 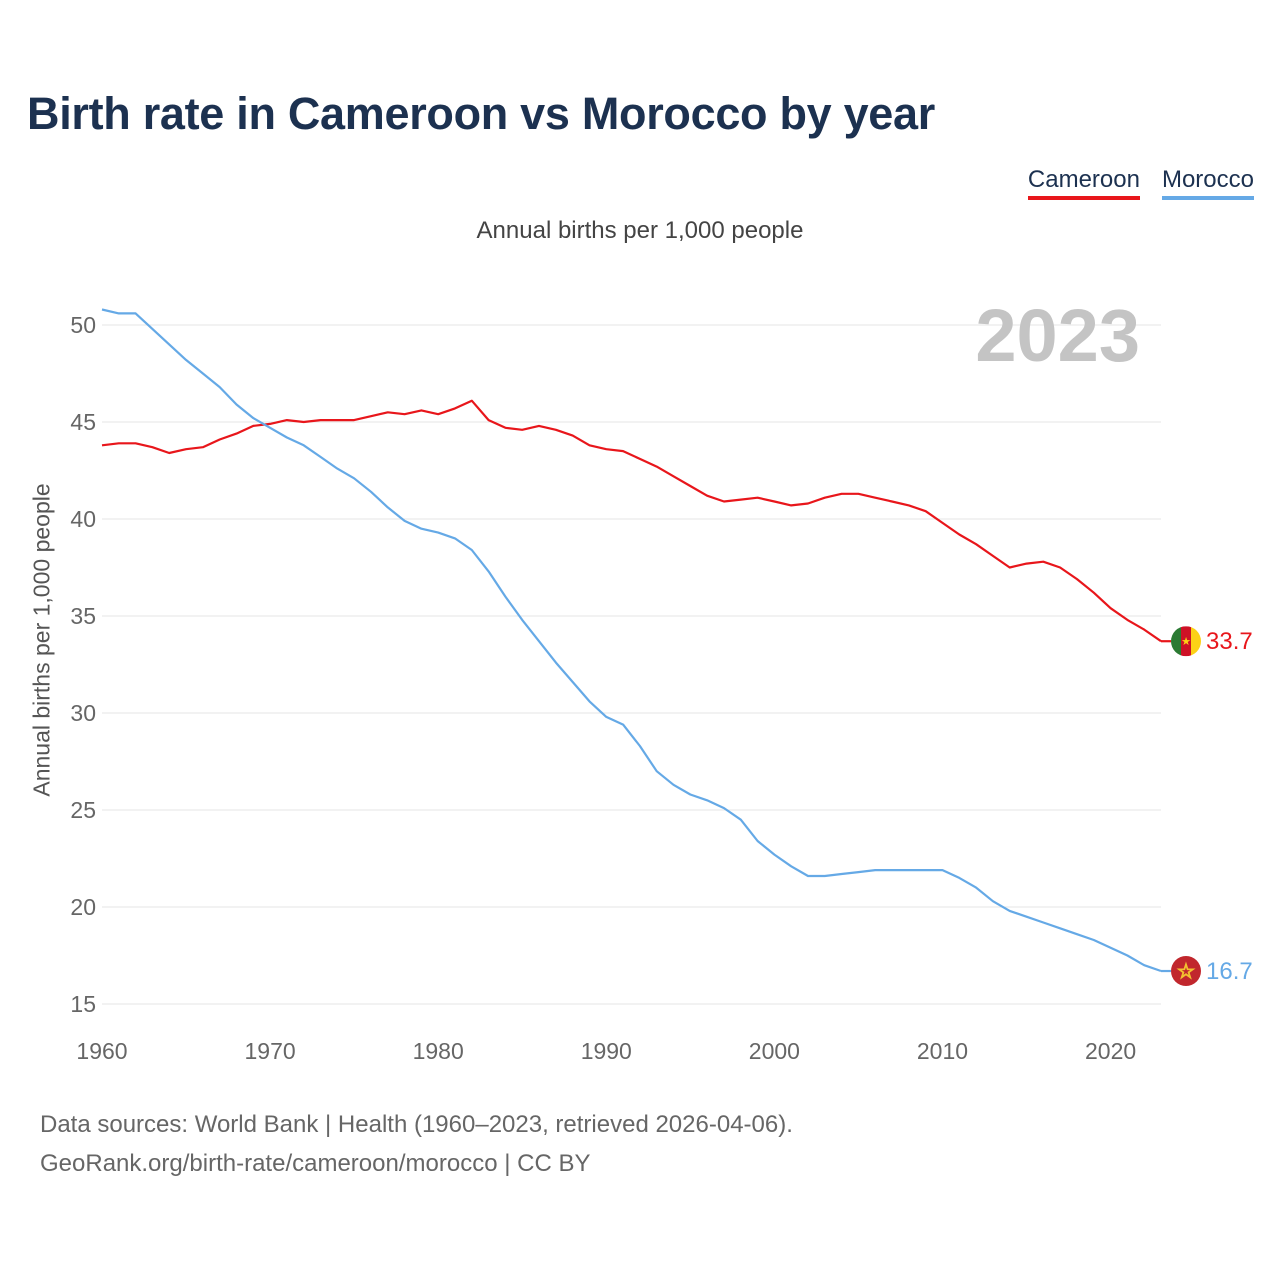 I want to click on legend-item-morocco: Morocco, so click(x=1207, y=183).